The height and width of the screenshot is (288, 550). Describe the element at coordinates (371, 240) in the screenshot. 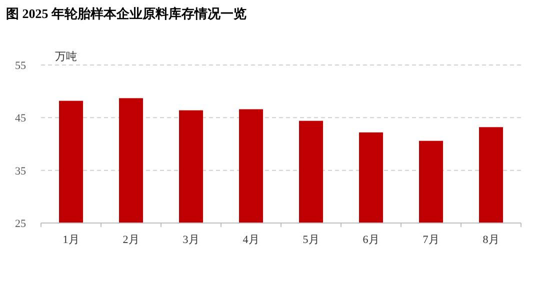

I see `x-tick-label: 6月` at that location.